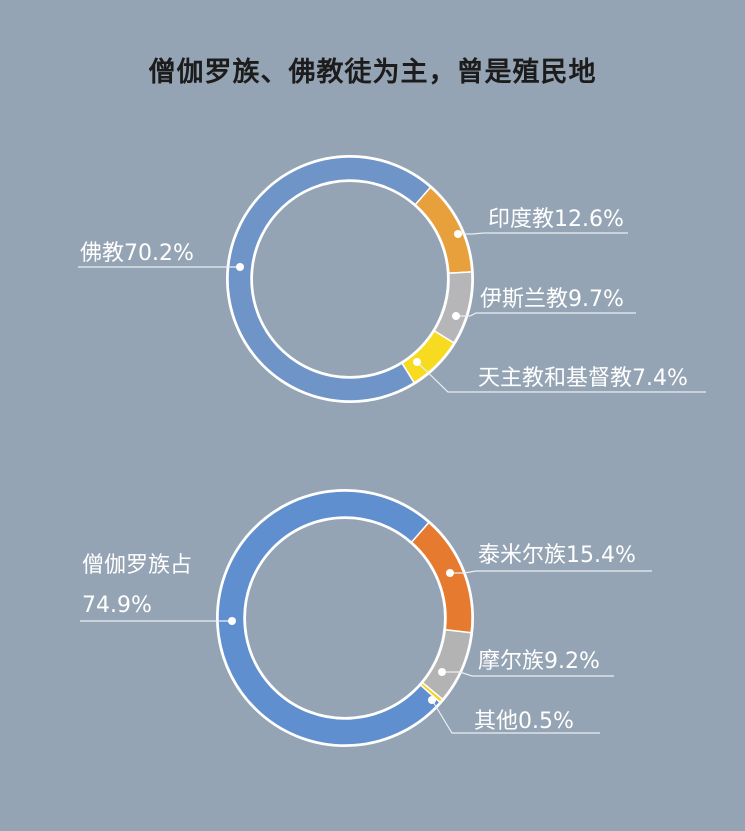 The height and width of the screenshot is (831, 745). What do you see at coordinates (456, 316) in the screenshot?
I see `anchor-dot-islam` at bounding box center [456, 316].